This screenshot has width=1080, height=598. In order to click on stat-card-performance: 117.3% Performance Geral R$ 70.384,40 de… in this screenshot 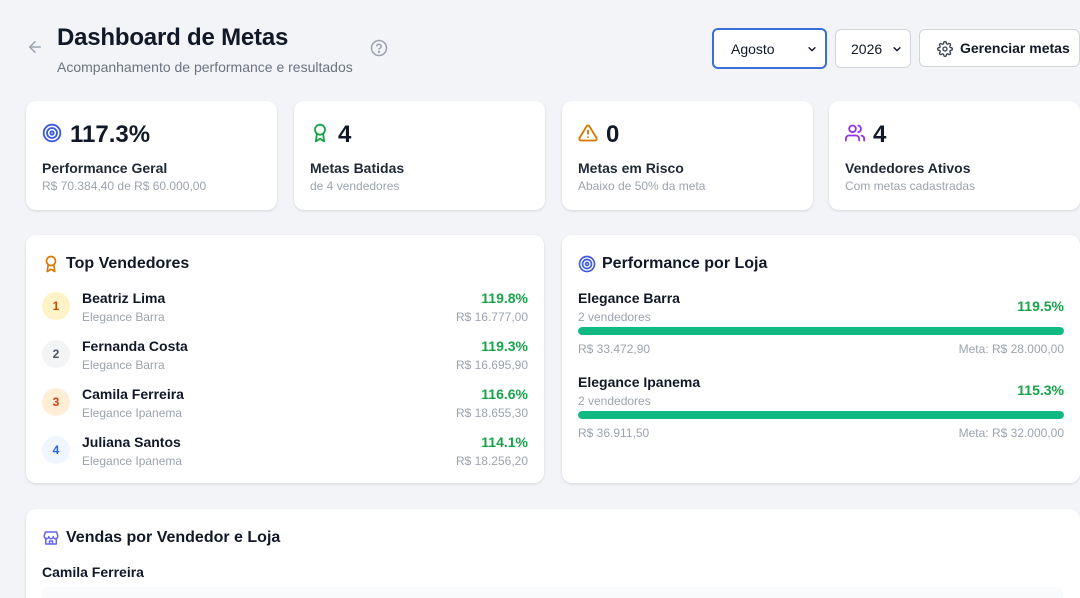, I will do `click(151, 155)`.